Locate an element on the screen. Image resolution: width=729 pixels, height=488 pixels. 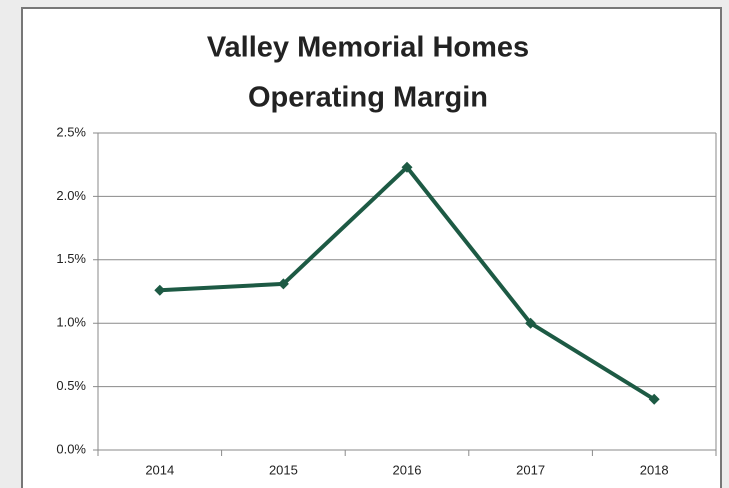
y-tick-label: 2.5% is located at coordinates (71, 131).